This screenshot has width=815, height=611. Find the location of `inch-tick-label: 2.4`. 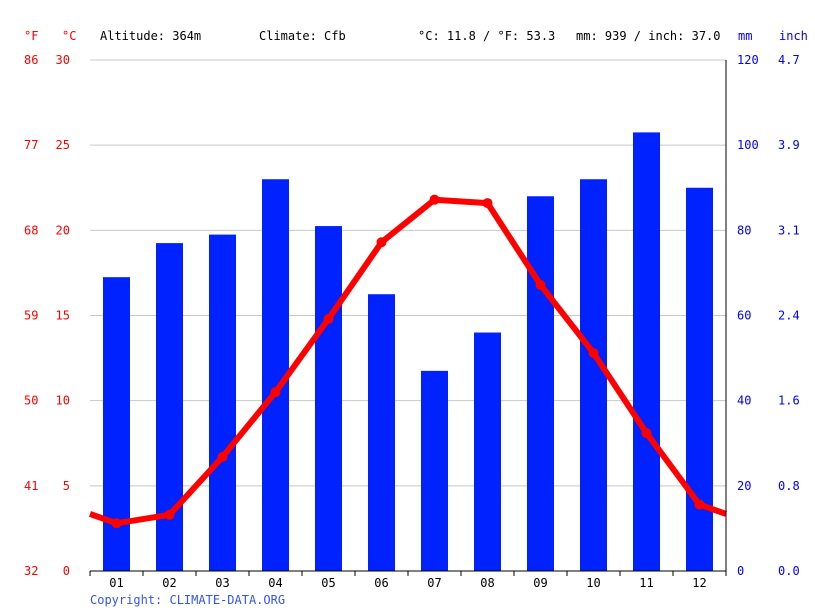

inch-tick-label: 2.4 is located at coordinates (789, 316).